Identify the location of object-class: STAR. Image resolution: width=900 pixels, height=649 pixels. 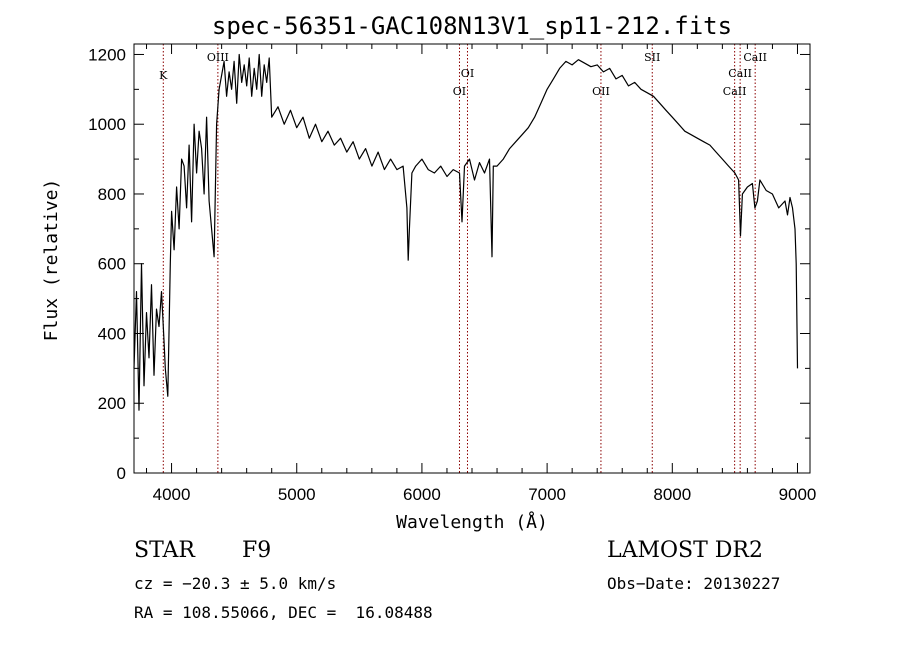
(164, 550).